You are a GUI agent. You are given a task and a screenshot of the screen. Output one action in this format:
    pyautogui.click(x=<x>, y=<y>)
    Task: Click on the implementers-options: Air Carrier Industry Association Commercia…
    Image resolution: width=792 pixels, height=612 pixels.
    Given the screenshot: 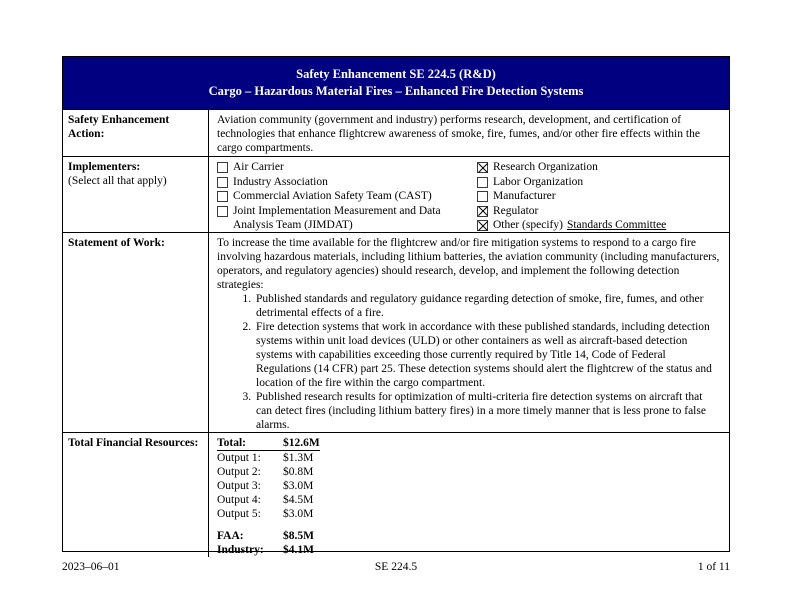 What is the action you would take?
    pyautogui.click(x=468, y=195)
    